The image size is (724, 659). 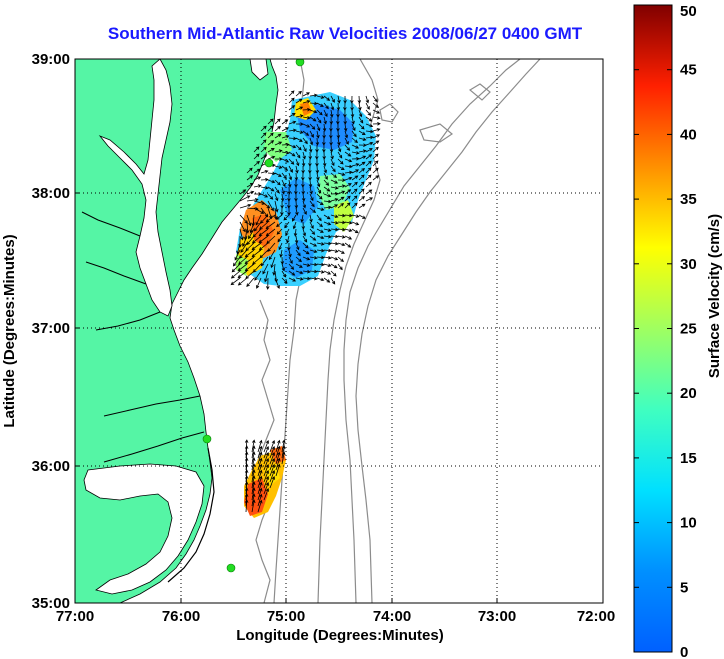 I want to click on colorbar-tick-label: 10, so click(x=688, y=523).